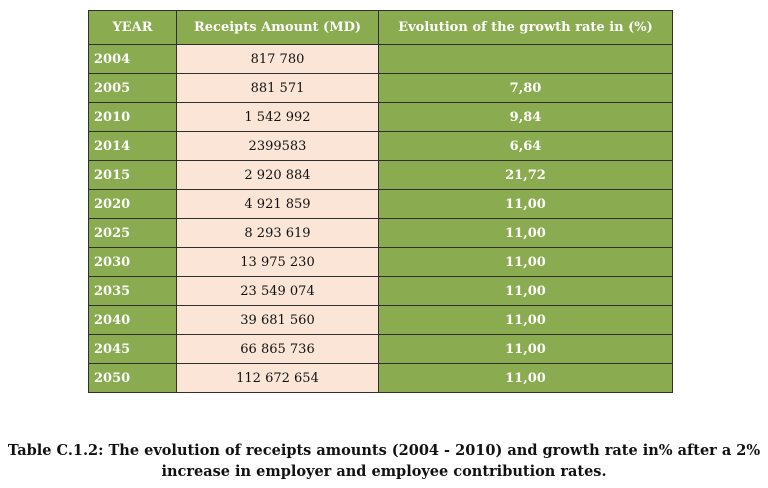 The height and width of the screenshot is (488, 768). I want to click on amount-cell: 881 571, so click(277, 88).